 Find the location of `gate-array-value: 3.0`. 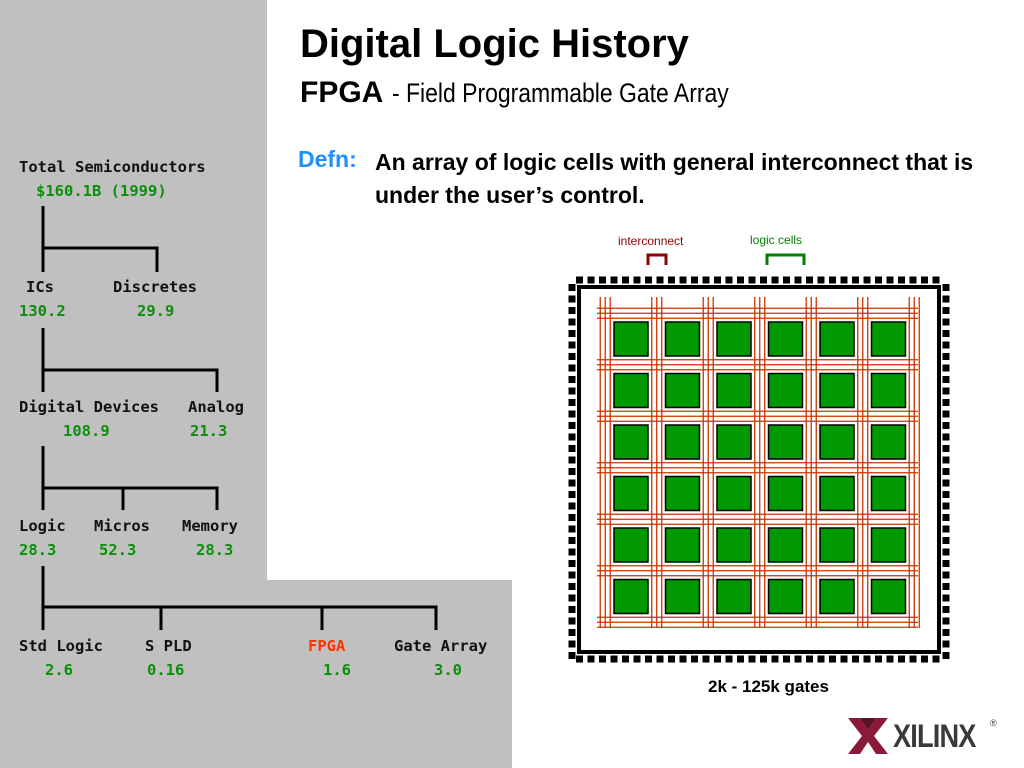

gate-array-value: 3.0 is located at coordinates (448, 670).